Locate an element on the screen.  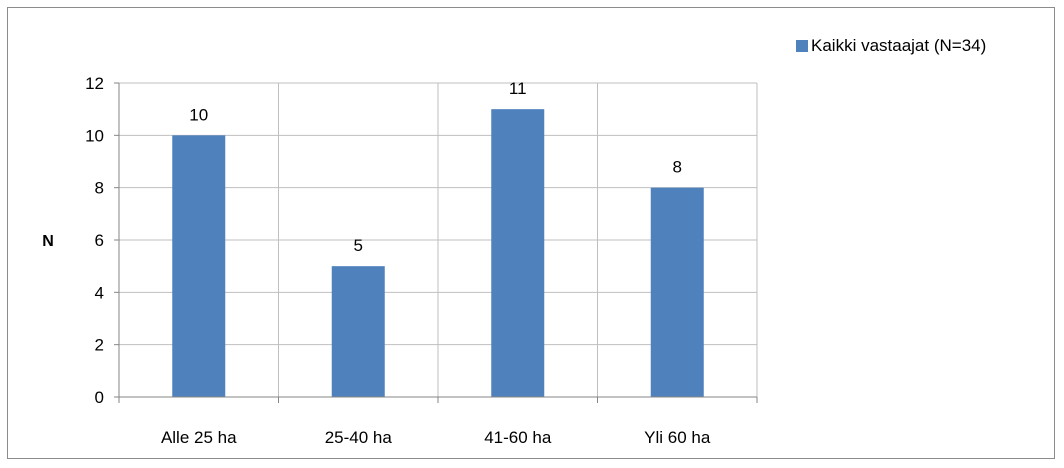
data-label: 10 is located at coordinates (198, 114).